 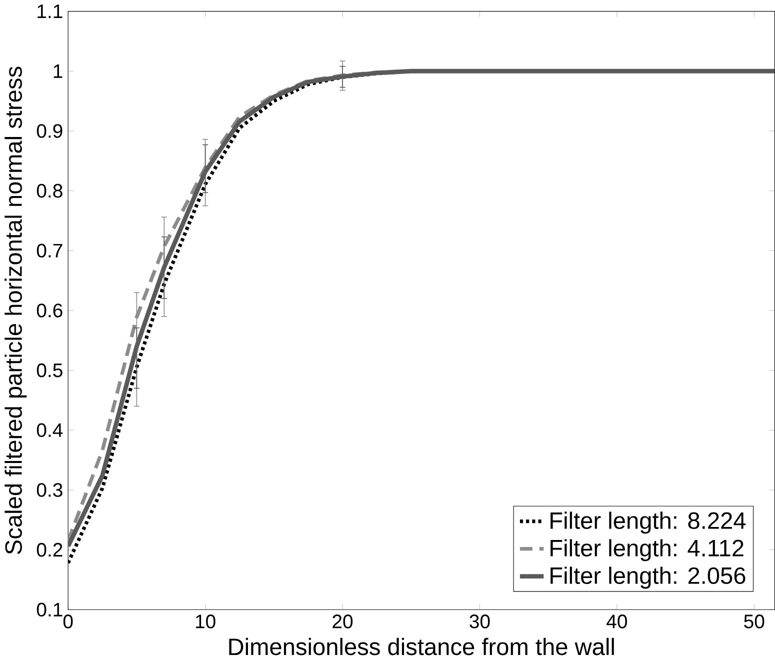 What do you see at coordinates (342, 621) in the screenshot?
I see `x-tick-label: 20` at bounding box center [342, 621].